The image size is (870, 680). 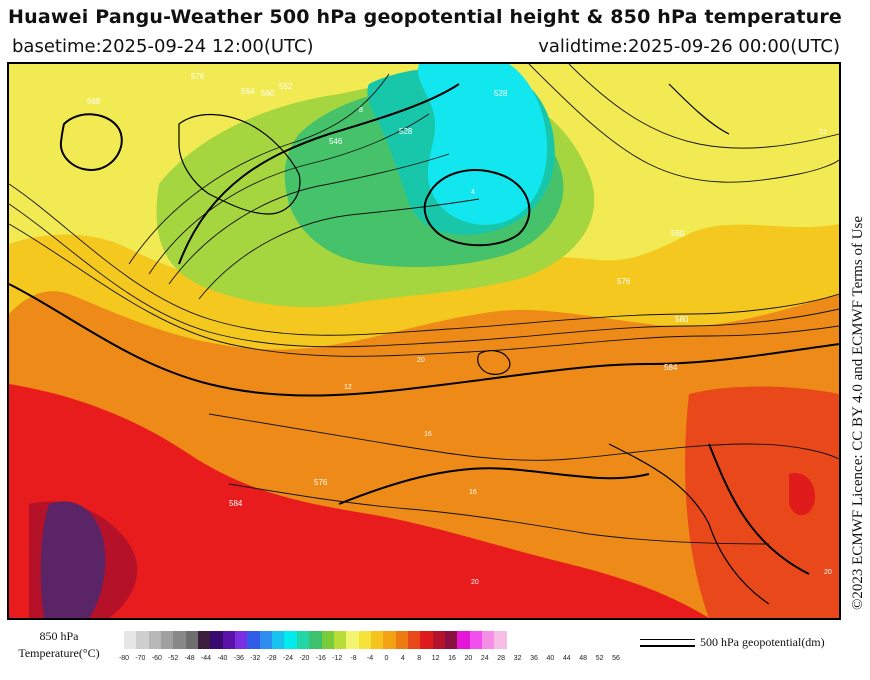 I want to click on basetime-label: basetime:2025-09-24 12:00(UTC), so click(x=163, y=46).